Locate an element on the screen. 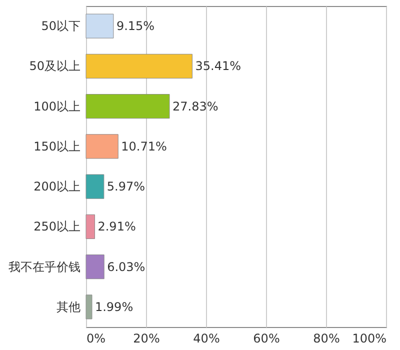 The width and height of the screenshot is (400, 350). data-label: 2.91% is located at coordinates (117, 227).